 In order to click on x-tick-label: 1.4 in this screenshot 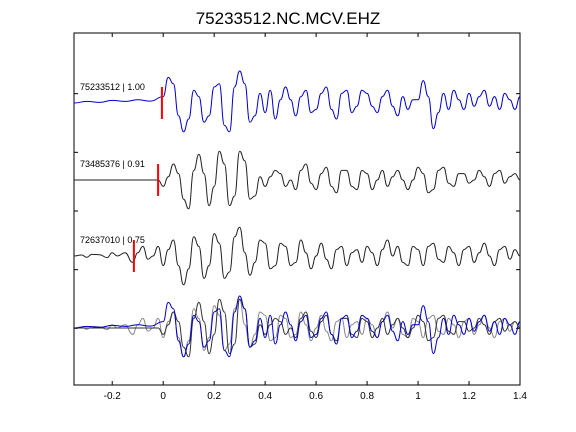, I will do `click(520, 396)`.